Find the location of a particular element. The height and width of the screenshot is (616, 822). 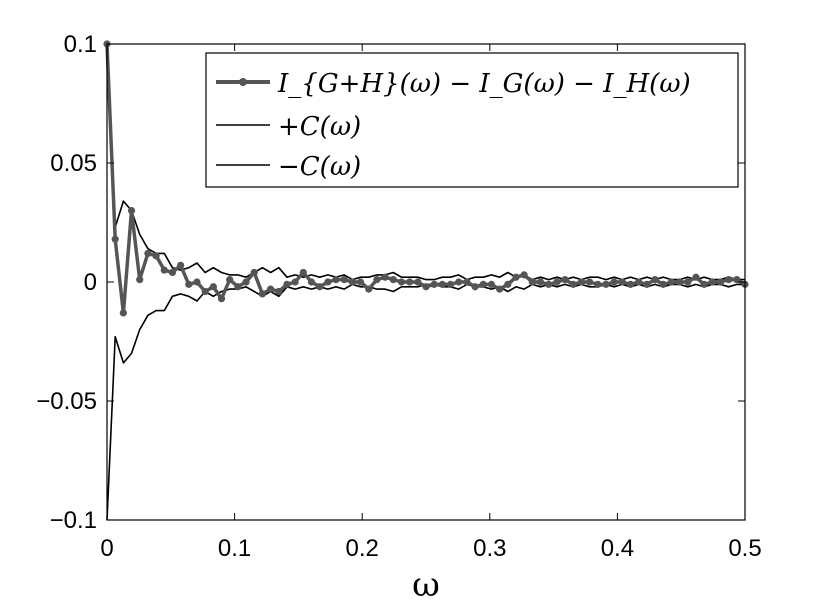

y-tick-label: −0.05 is located at coordinates (66, 401).